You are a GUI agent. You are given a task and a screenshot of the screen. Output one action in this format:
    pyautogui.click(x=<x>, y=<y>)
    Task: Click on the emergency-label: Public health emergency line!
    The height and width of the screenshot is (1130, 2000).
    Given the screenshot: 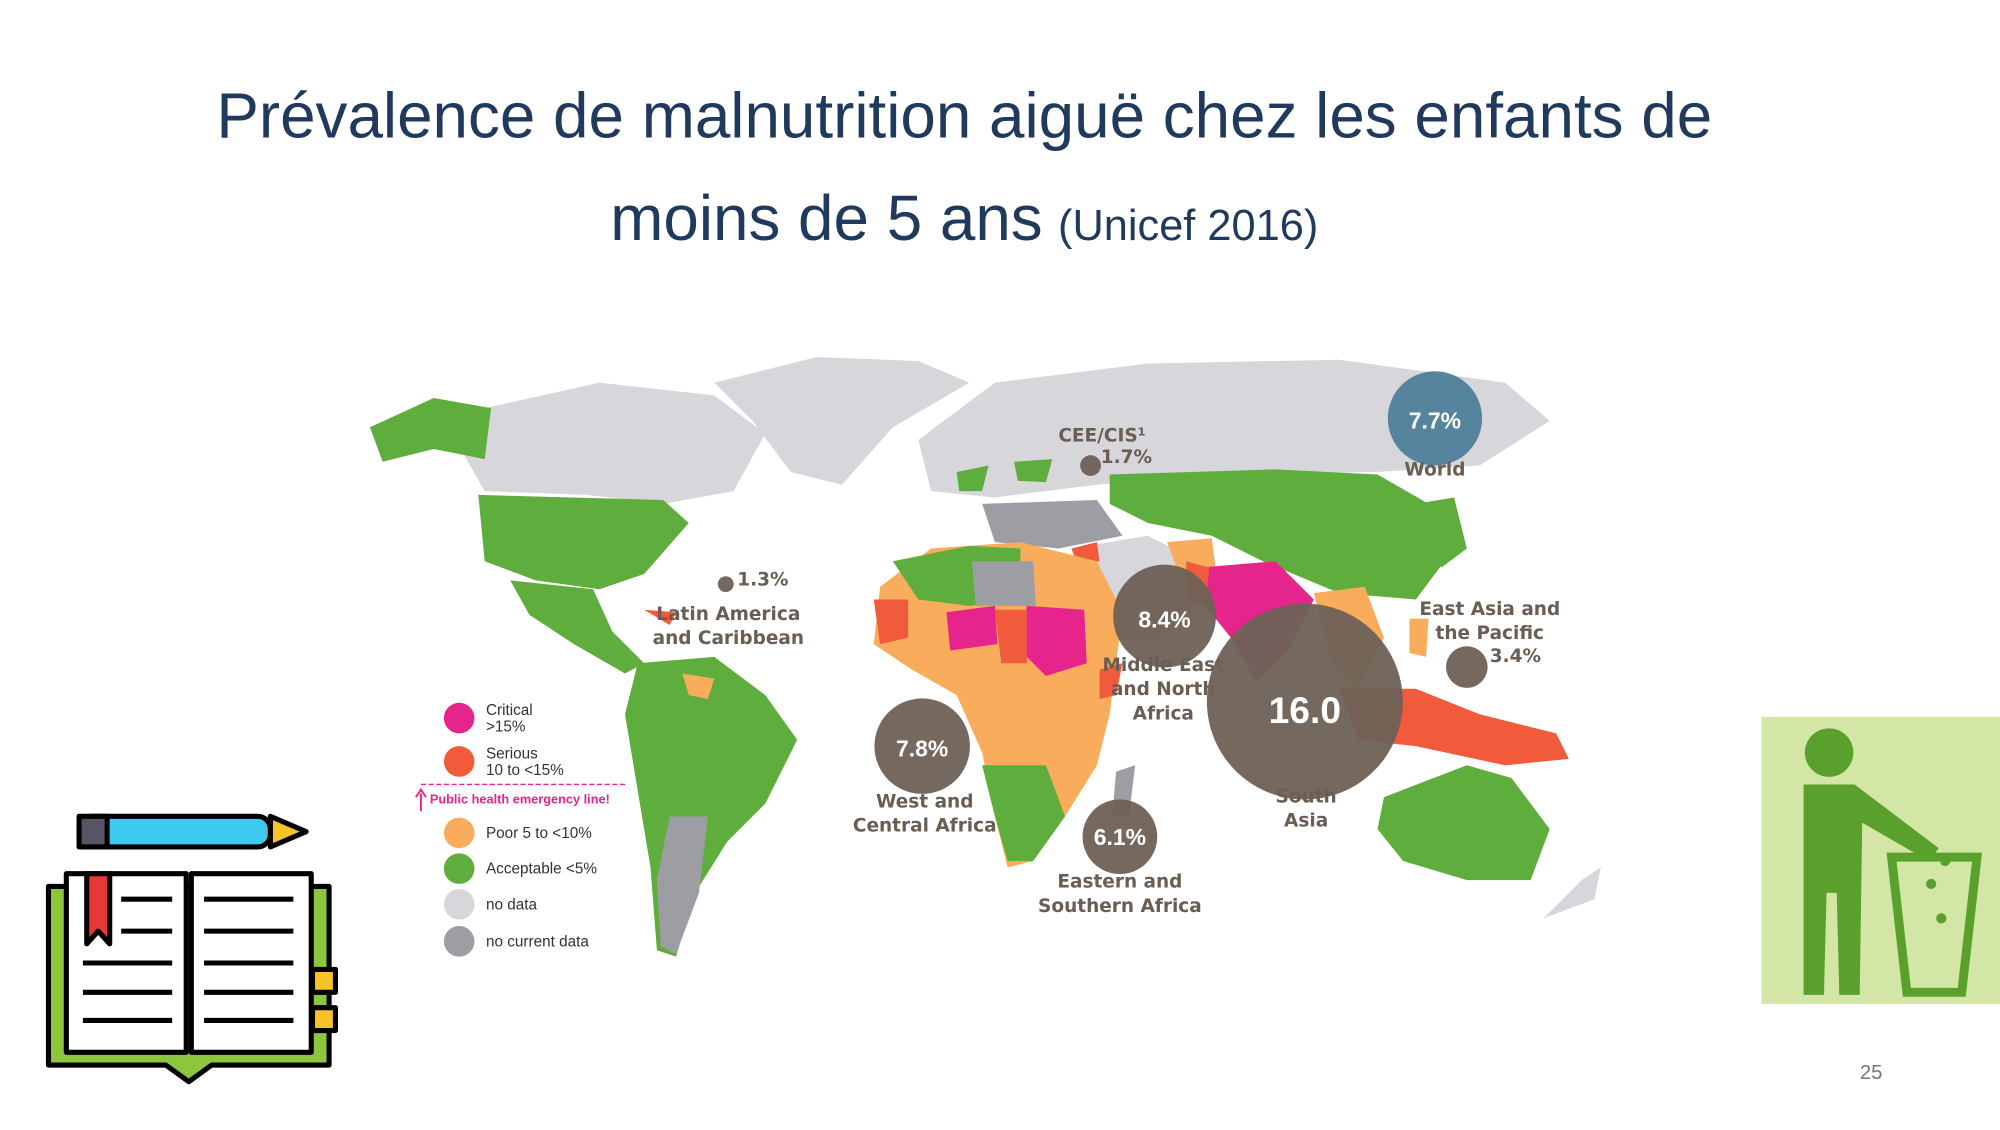 What is the action you would take?
    pyautogui.click(x=520, y=799)
    